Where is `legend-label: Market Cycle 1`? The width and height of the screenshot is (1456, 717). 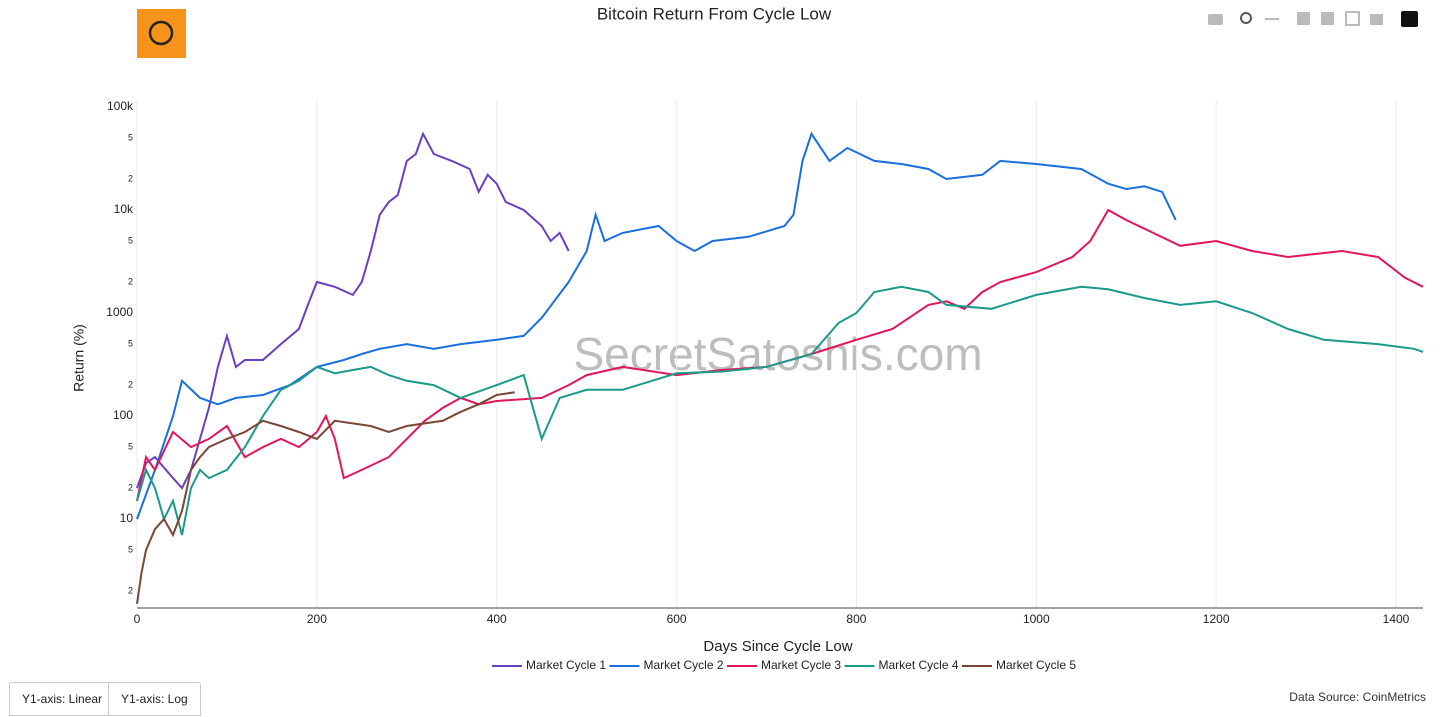 legend-label: Market Cycle 1 is located at coordinates (566, 665).